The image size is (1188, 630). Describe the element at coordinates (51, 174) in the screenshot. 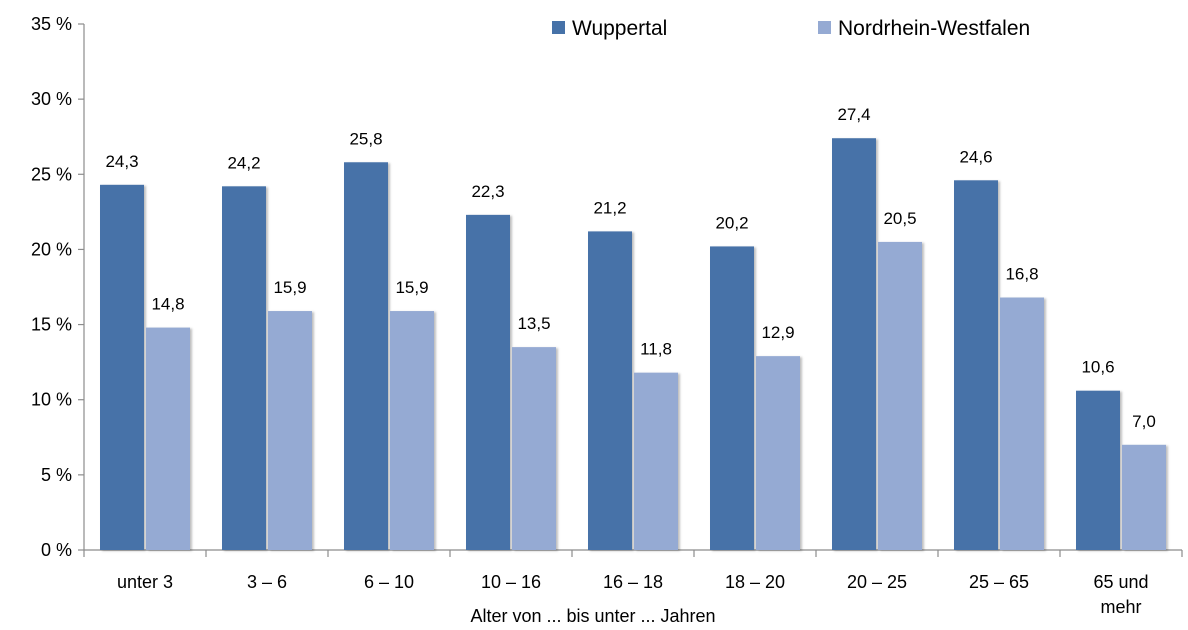

I see `y-tick-label: 25 %` at that location.